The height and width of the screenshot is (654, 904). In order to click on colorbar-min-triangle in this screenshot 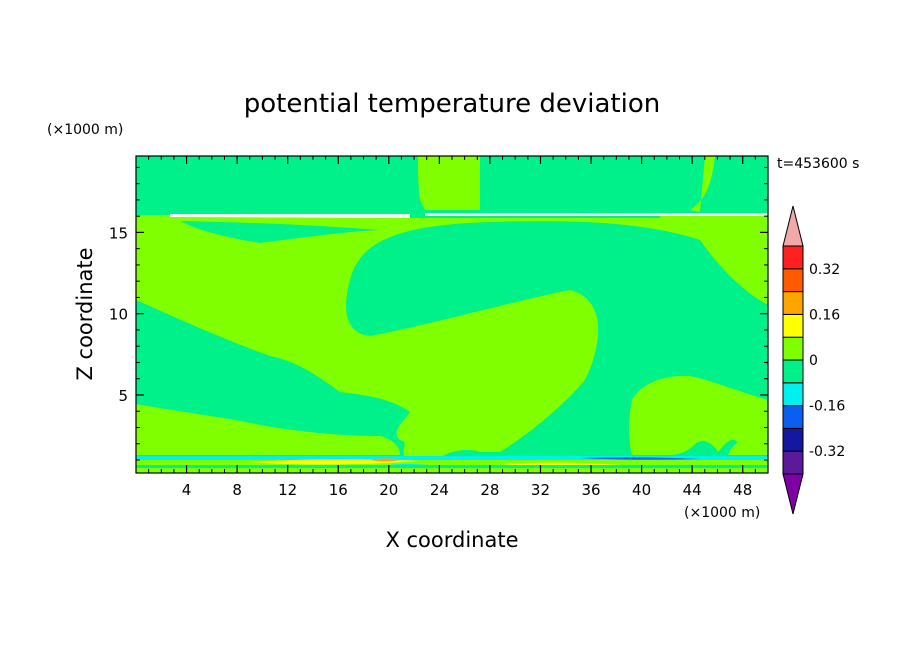, I will do `click(793, 494)`.